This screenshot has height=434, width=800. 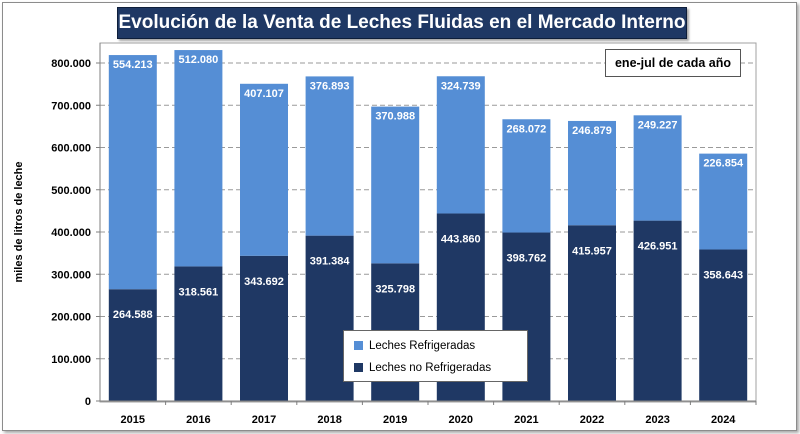 I want to click on x-tick-label: 2020, so click(x=461, y=420).